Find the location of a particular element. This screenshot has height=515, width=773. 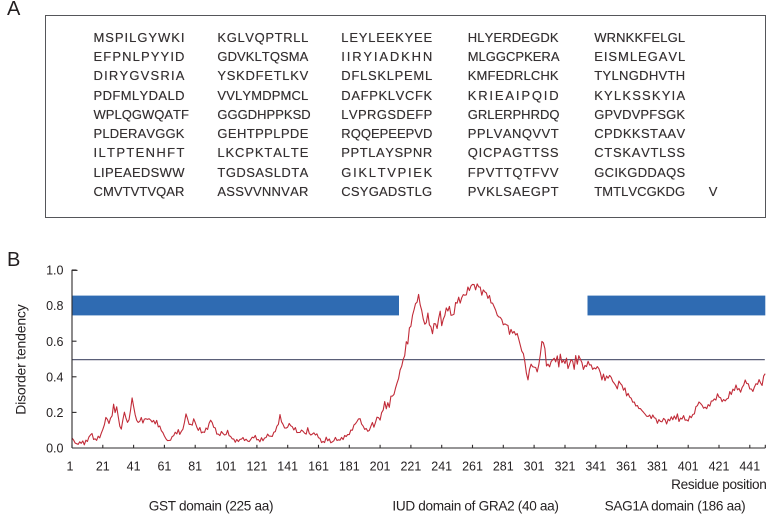

svg-text: GST domain (225 aa) is located at coordinates (211, 505).